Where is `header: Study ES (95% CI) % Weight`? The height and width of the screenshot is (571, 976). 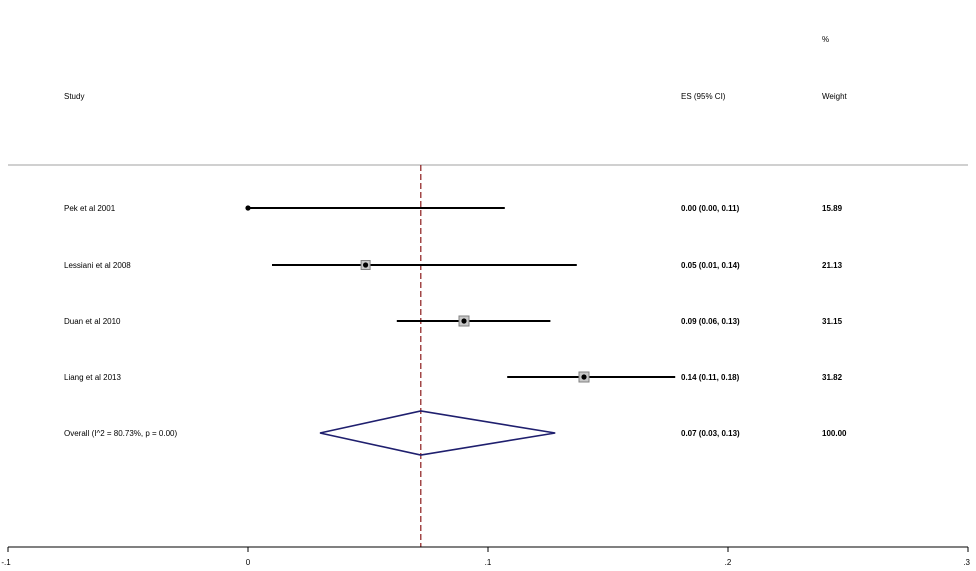
header: Study ES (95% CI) % Weight is located at coordinates (456, 68).